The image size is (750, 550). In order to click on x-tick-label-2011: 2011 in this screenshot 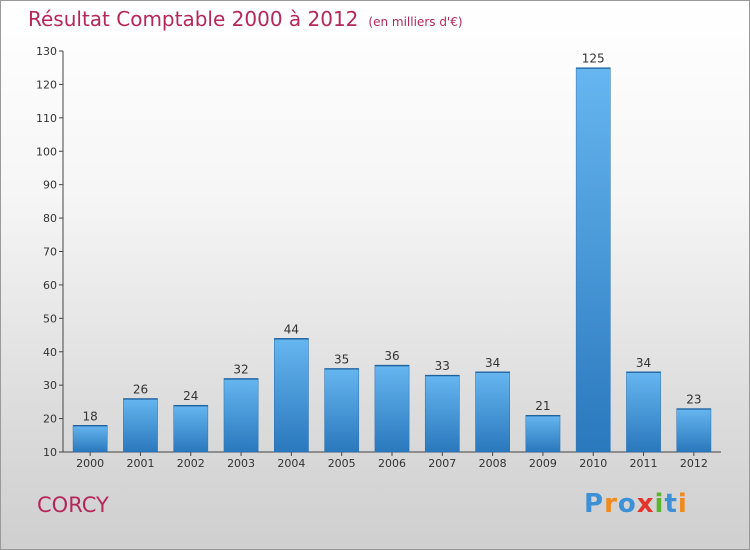, I will do `click(644, 463)`.